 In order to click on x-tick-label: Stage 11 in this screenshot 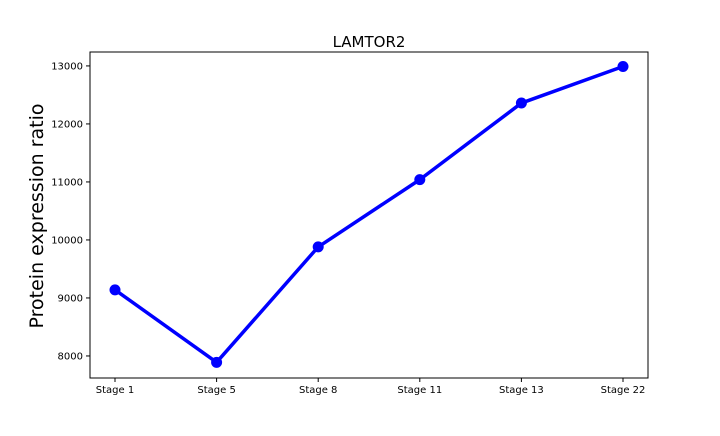, I will do `click(419, 390)`.